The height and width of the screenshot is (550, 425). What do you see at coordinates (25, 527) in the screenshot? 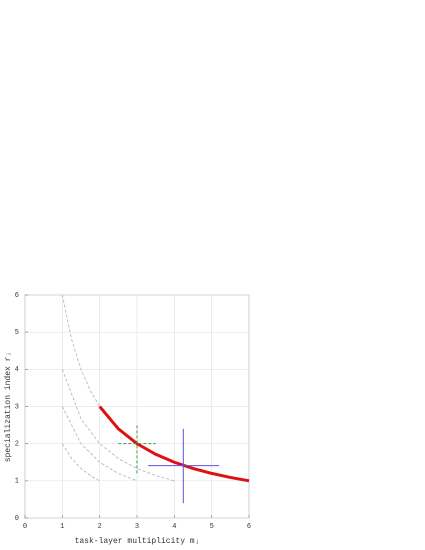
I see `x-tick-label: 0` at bounding box center [25, 527].